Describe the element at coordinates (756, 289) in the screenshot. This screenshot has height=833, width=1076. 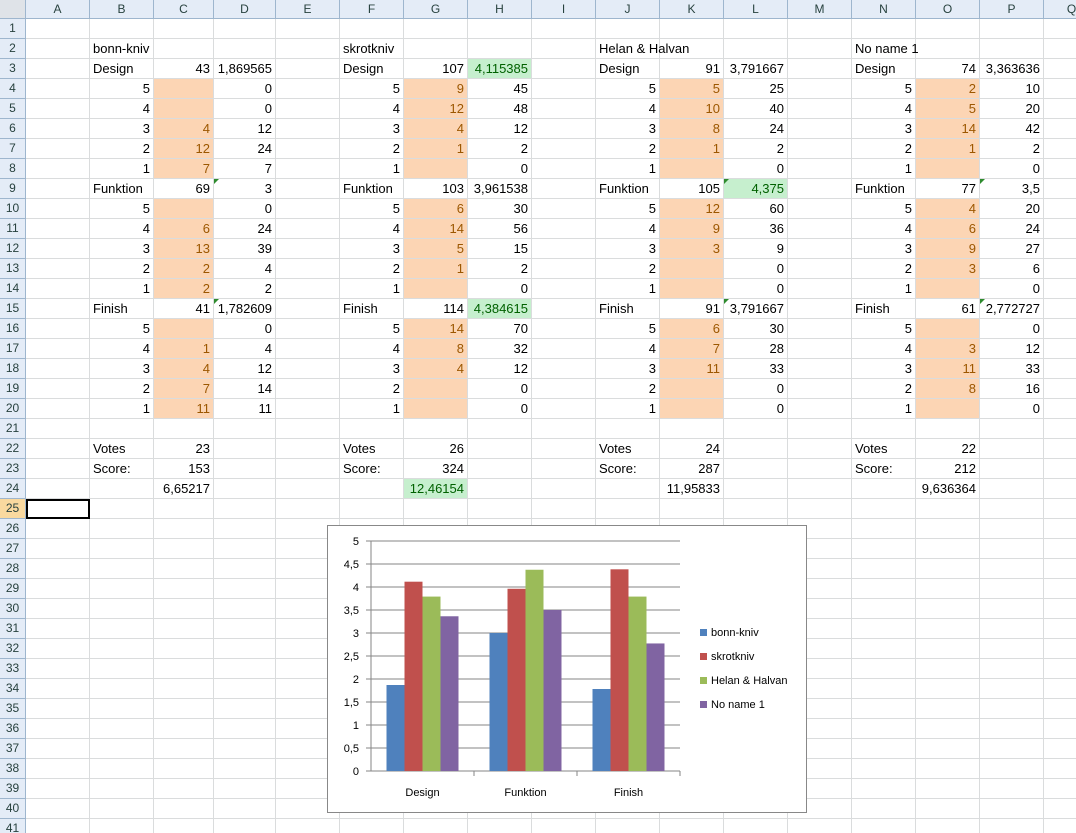
I see `cell-l14: 0` at that location.